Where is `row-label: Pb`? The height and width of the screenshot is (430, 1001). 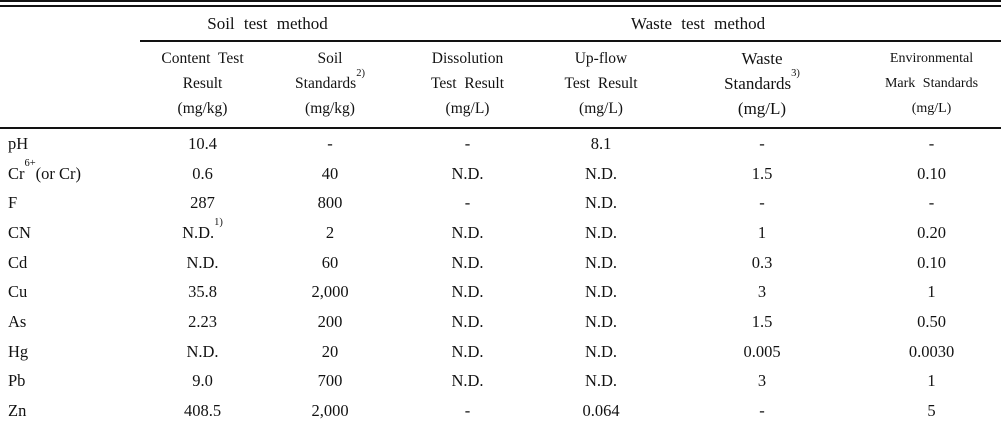 row-label: Pb is located at coordinates (70, 382).